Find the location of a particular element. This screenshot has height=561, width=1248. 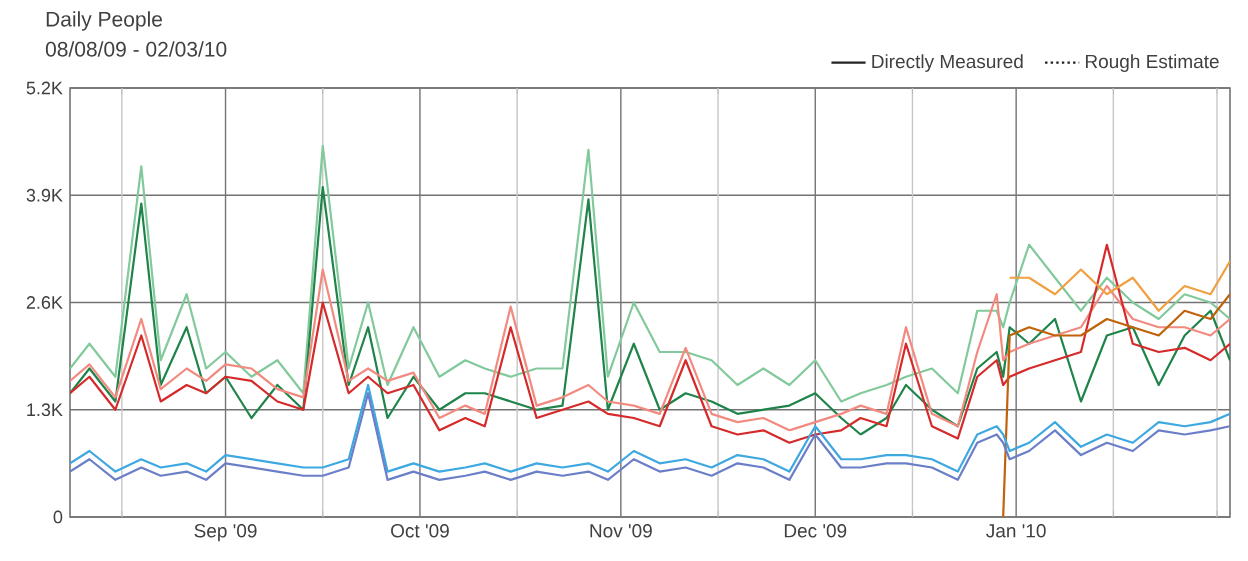

y-tick-label: 3.9K is located at coordinates (44, 195).